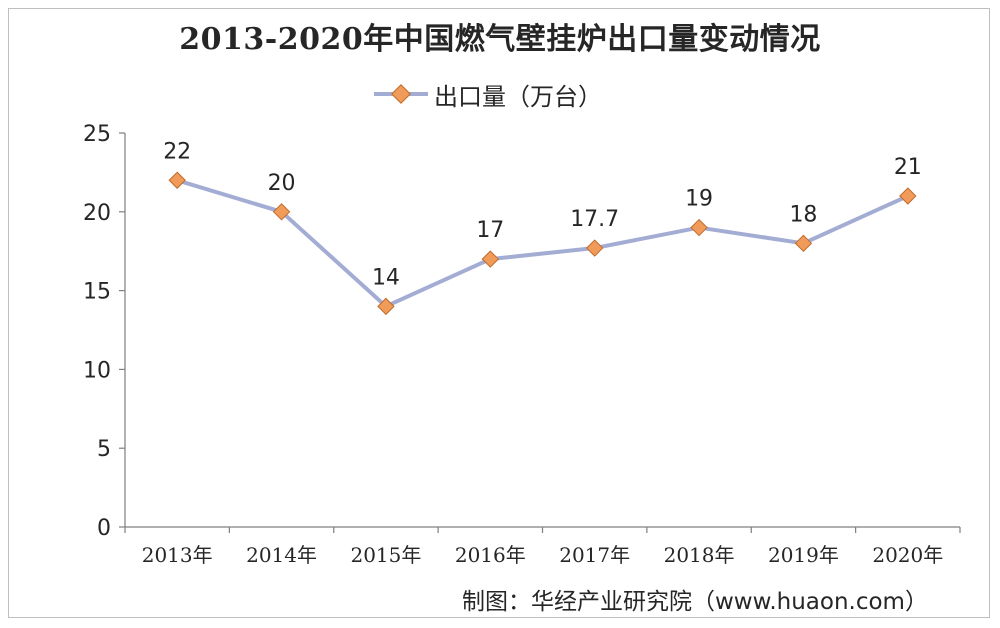 The width and height of the screenshot is (1000, 628). Describe the element at coordinates (699, 555) in the screenshot. I see `x-tick-label: 2018年` at that location.